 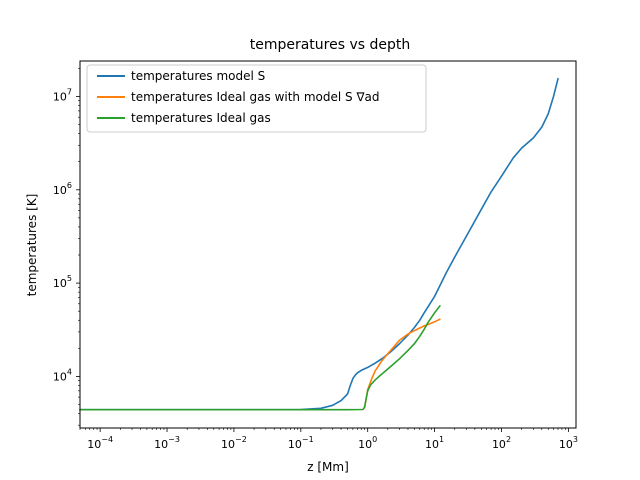 I want to click on series-line-ideal-gas, so click(x=260, y=358).